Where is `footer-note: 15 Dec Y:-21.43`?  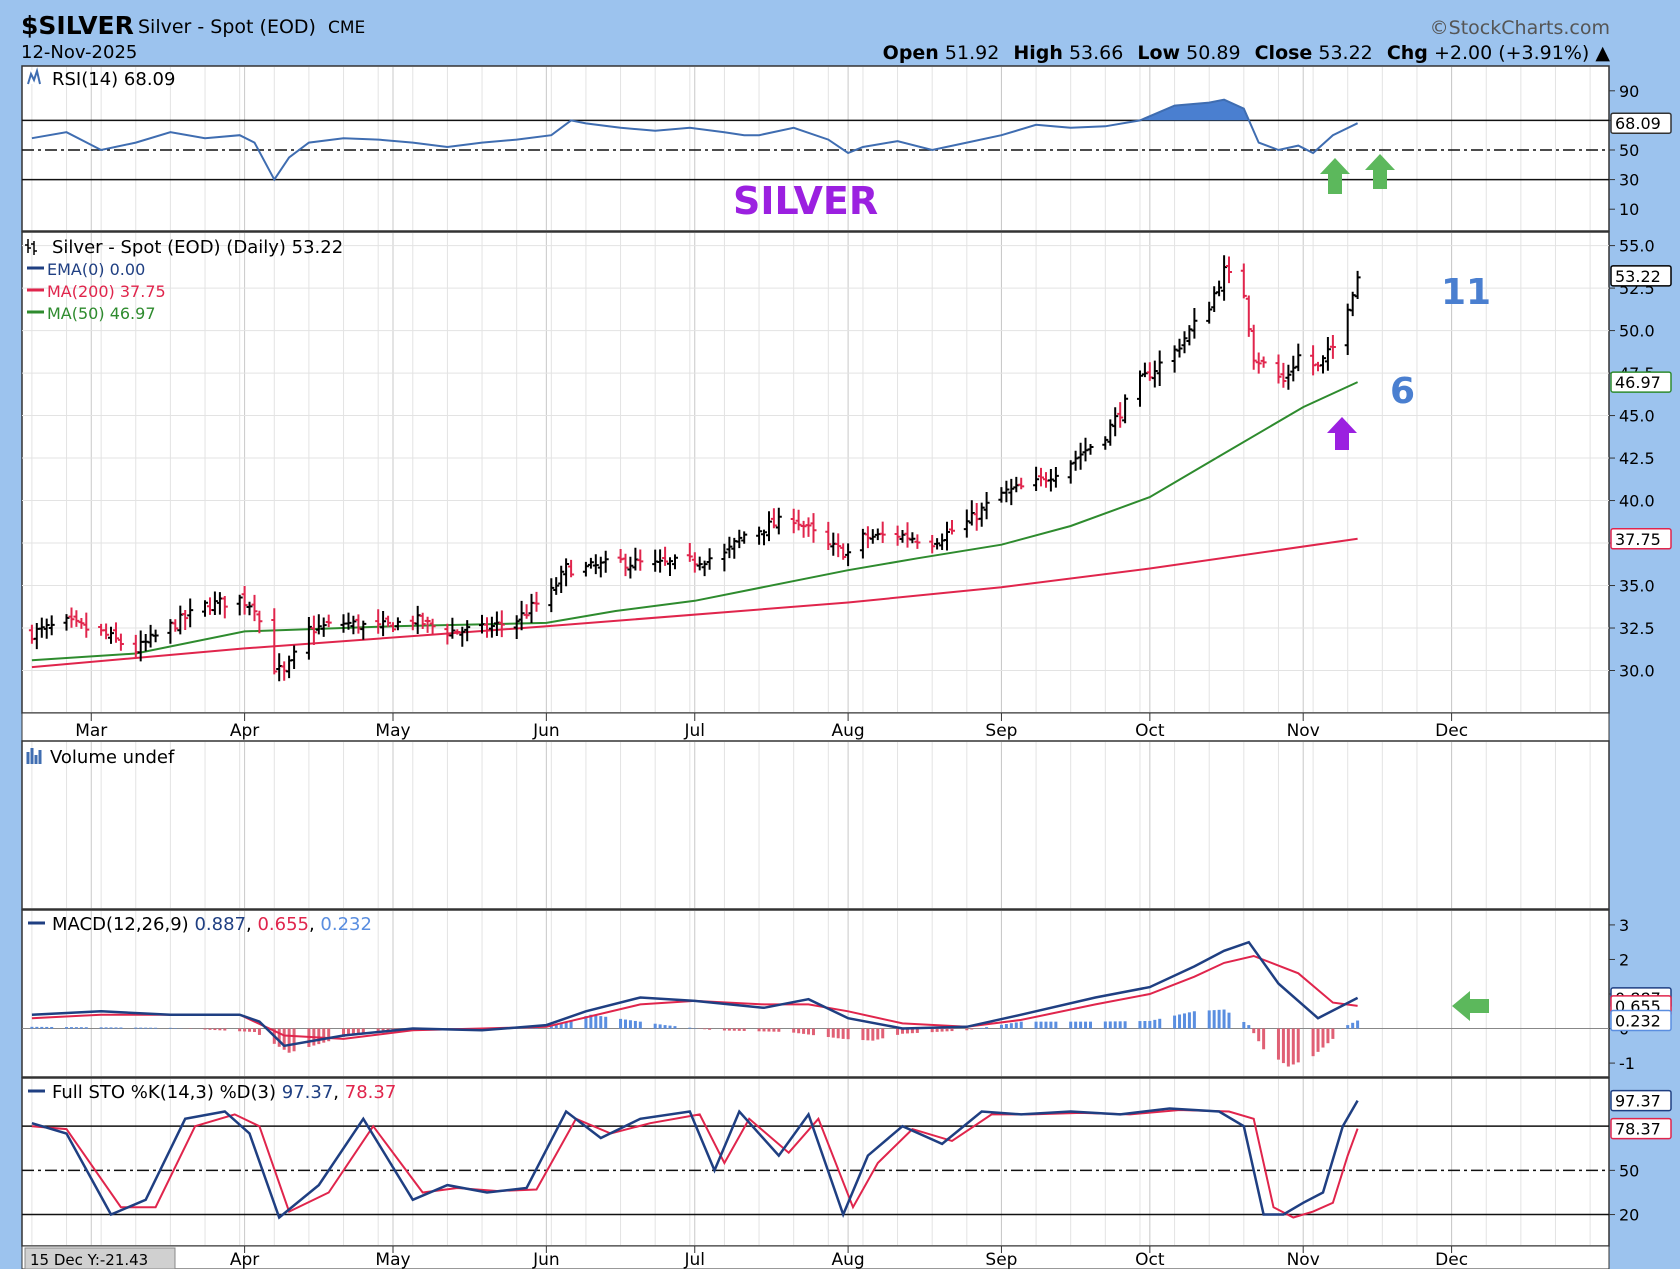 footer-note: 15 Dec Y:-21.43 is located at coordinates (89, 1260).